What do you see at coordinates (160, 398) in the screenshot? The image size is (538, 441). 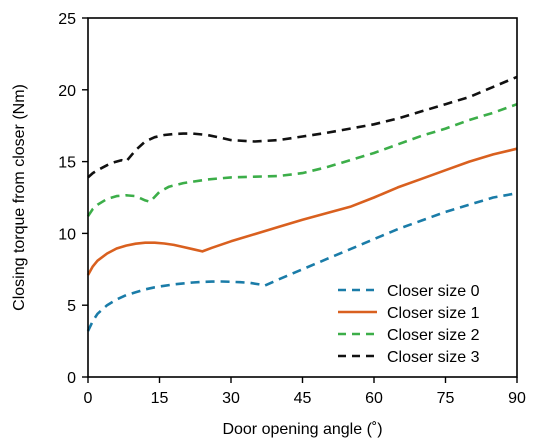 I see `x-tick-label: 15` at bounding box center [160, 398].